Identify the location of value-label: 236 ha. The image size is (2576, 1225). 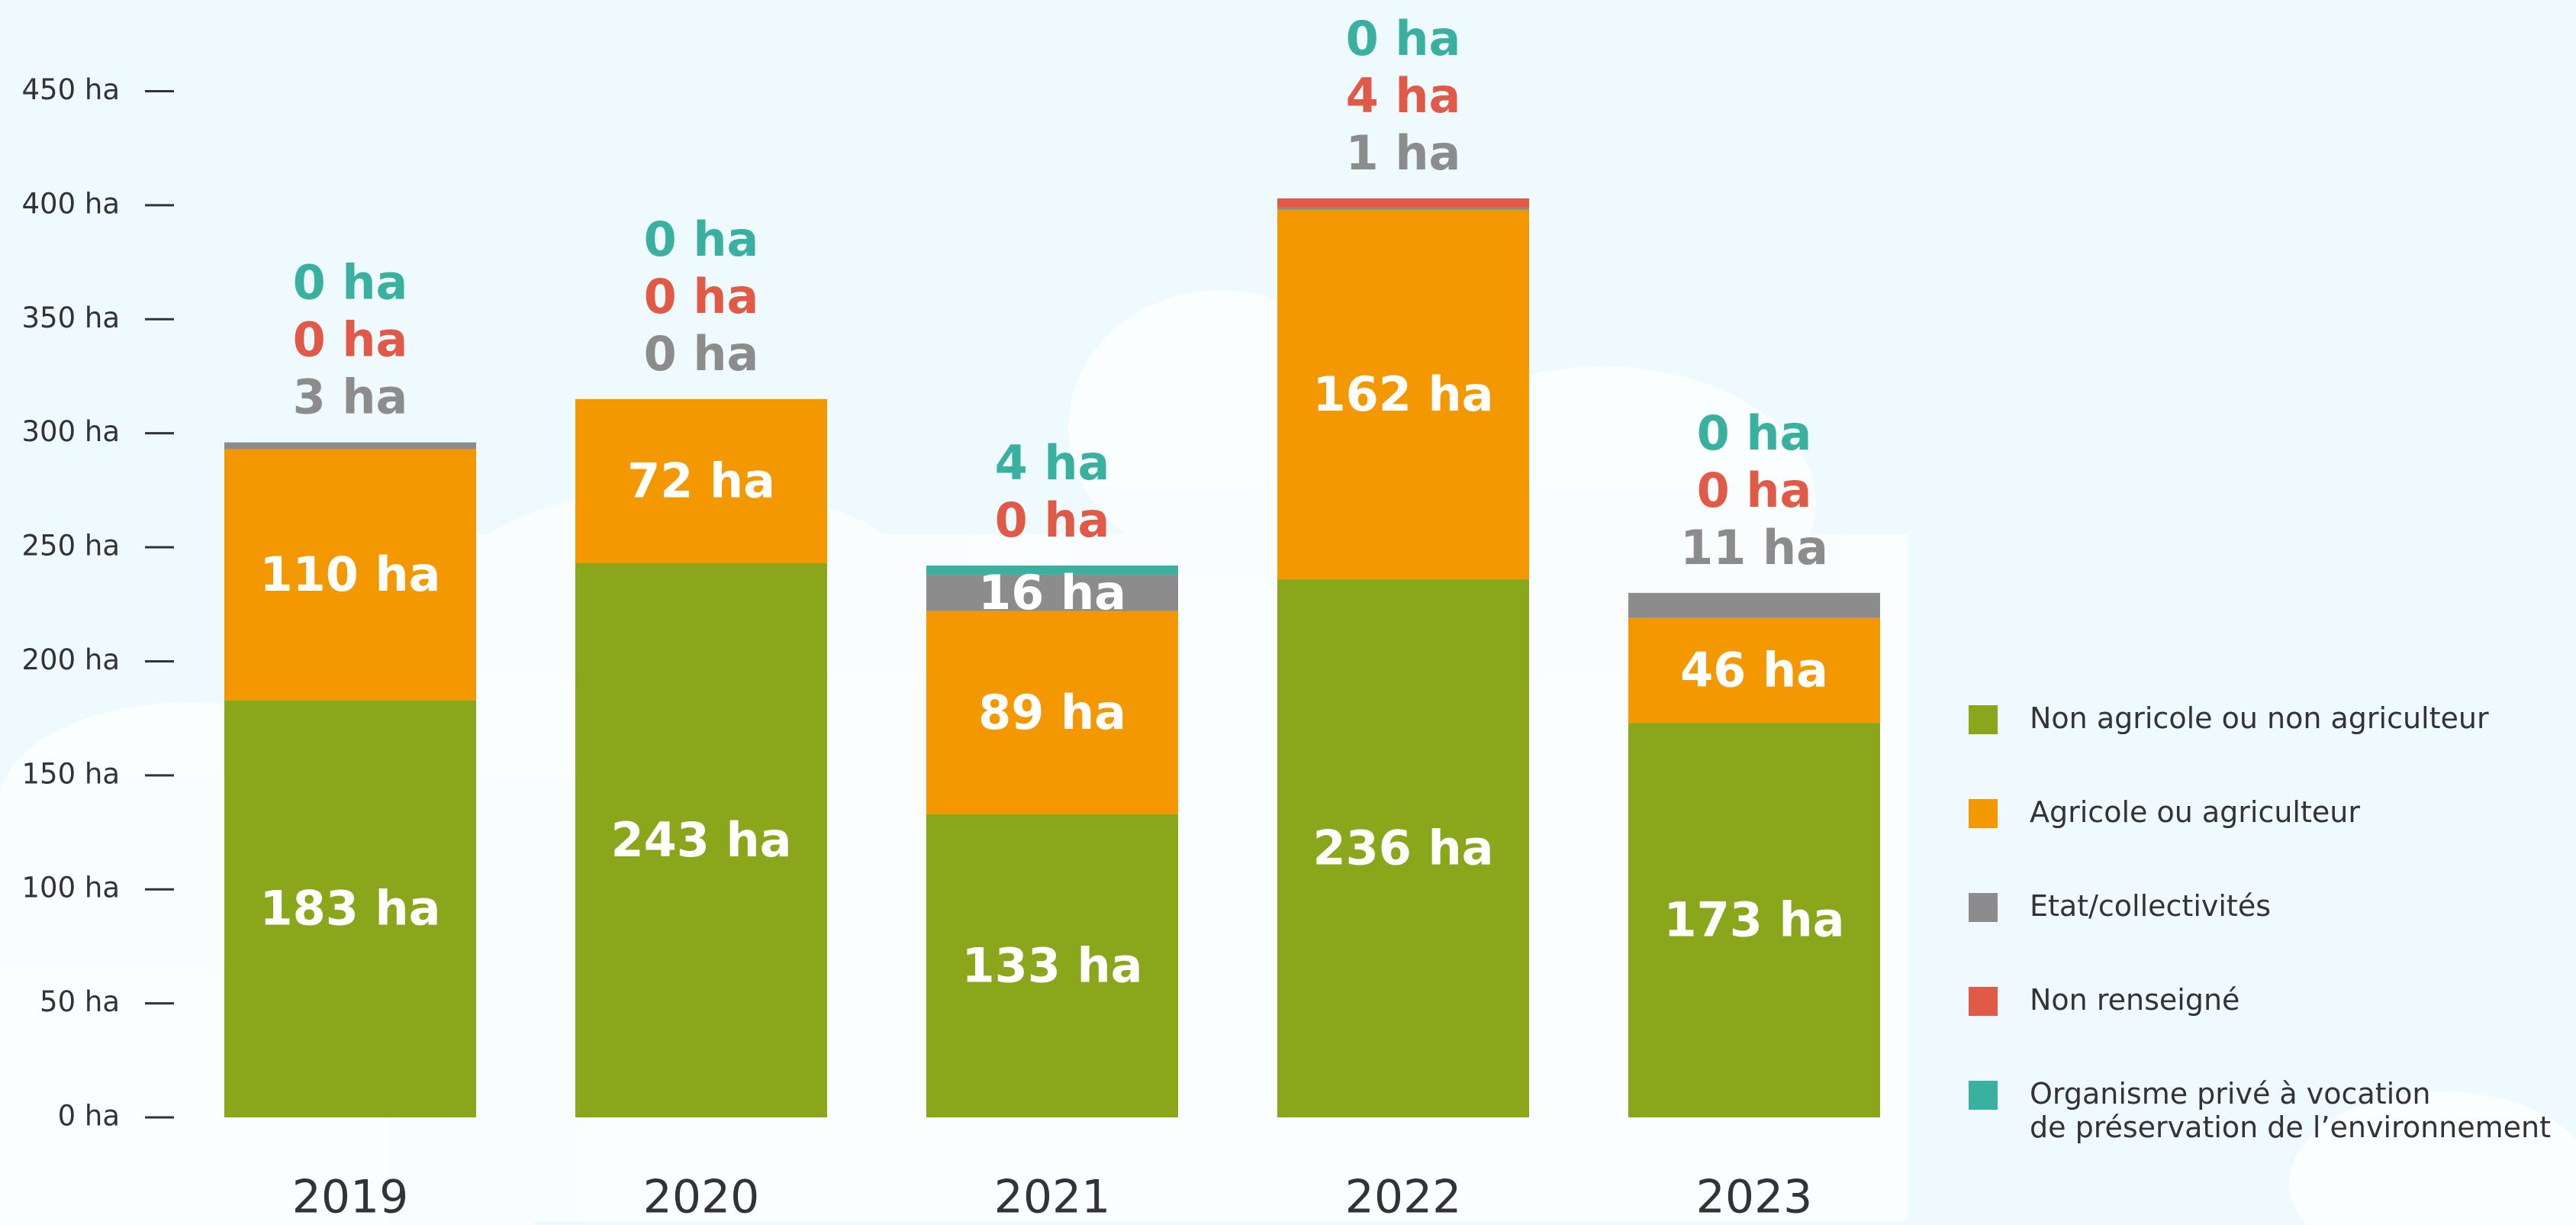
(1403, 848).